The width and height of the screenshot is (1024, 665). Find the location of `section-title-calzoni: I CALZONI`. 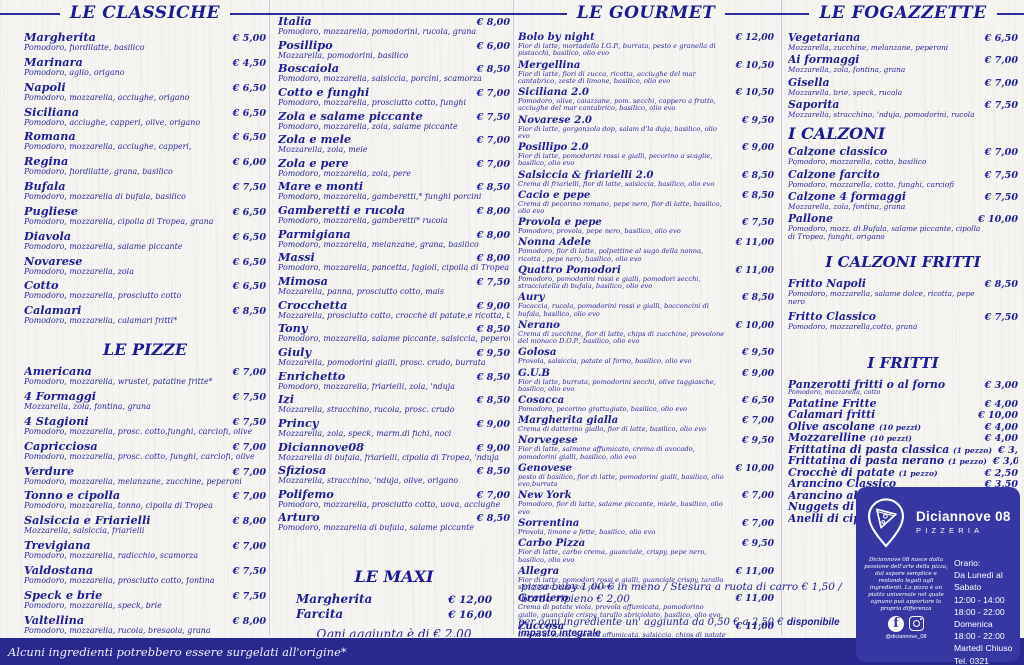

section-title-calzoni: I CALZONI is located at coordinates (837, 134).